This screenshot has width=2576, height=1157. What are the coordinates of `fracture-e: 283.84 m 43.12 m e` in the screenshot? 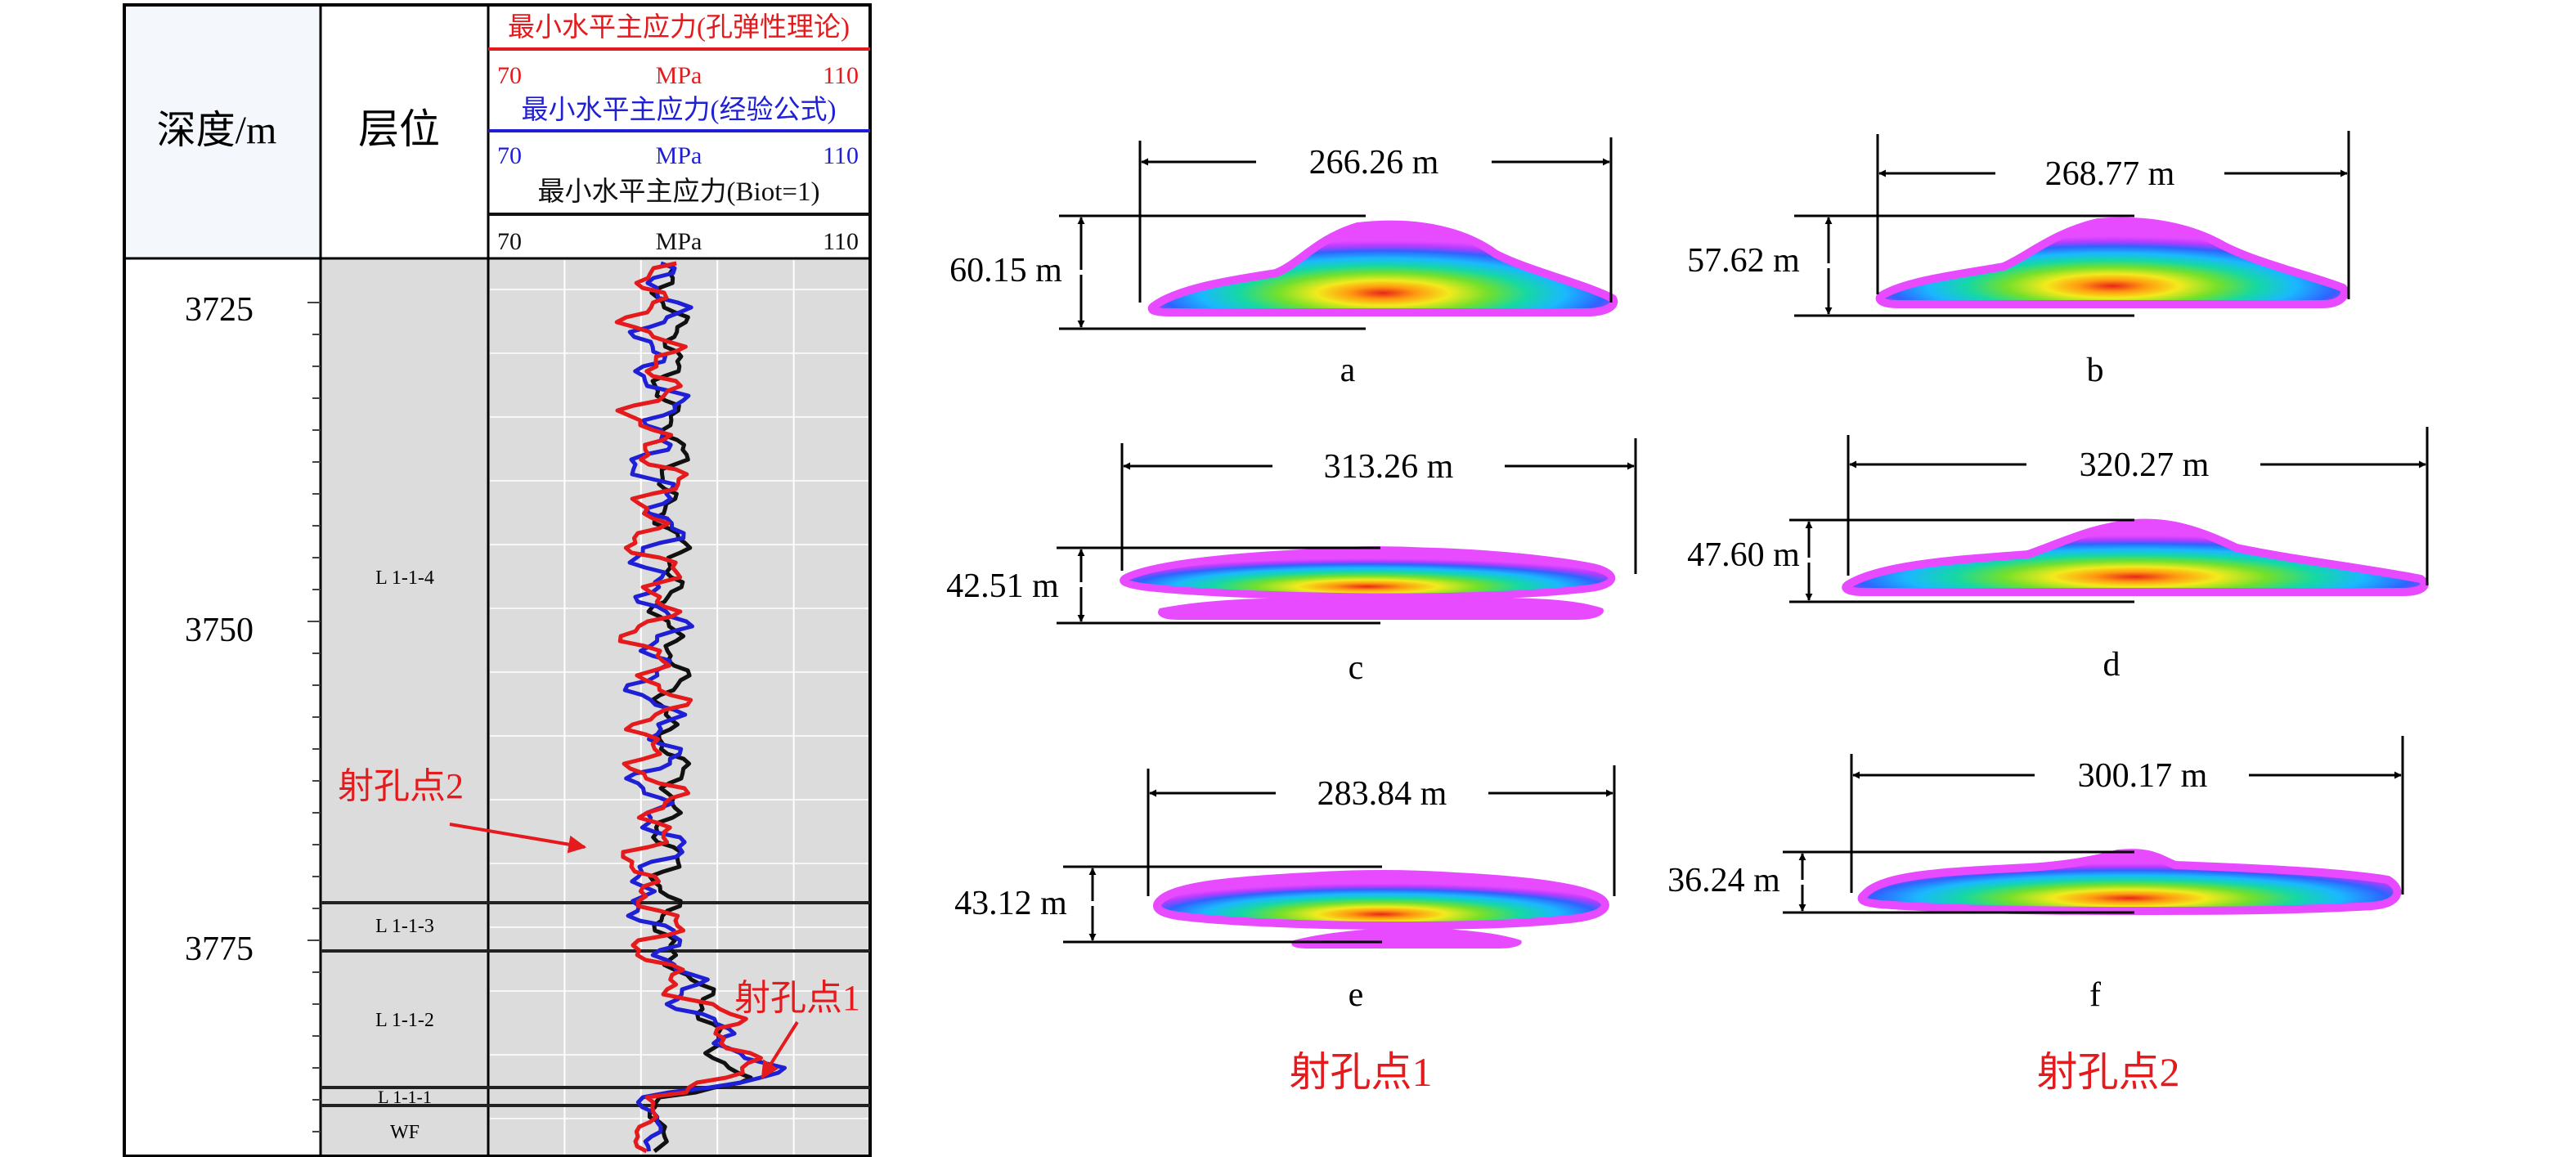 It's located at (1285, 889).